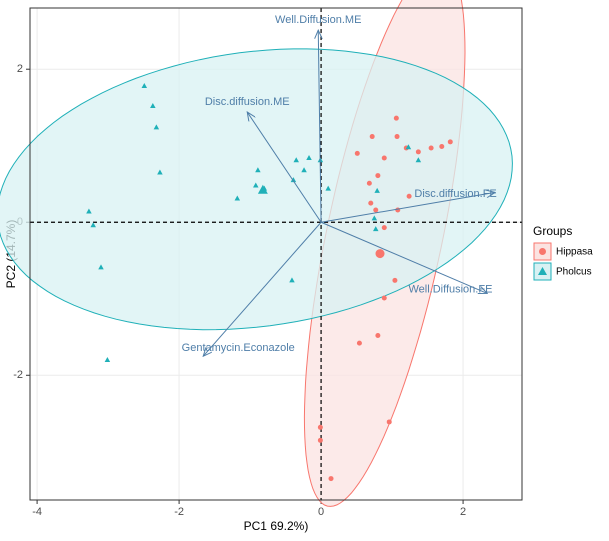 The height and width of the screenshot is (541, 609). I want to click on x-tick-label: -4, so click(37, 512).